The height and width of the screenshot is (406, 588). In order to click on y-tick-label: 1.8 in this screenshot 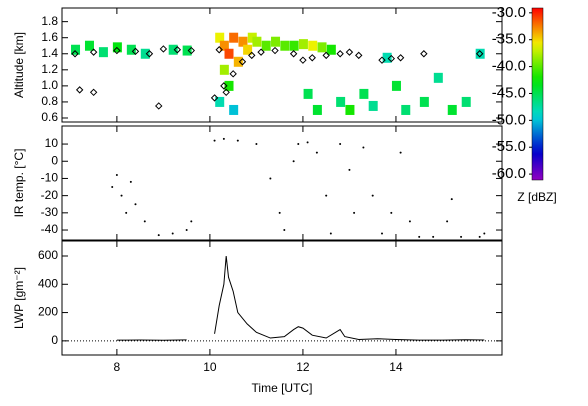, I will do `click(49, 21)`.